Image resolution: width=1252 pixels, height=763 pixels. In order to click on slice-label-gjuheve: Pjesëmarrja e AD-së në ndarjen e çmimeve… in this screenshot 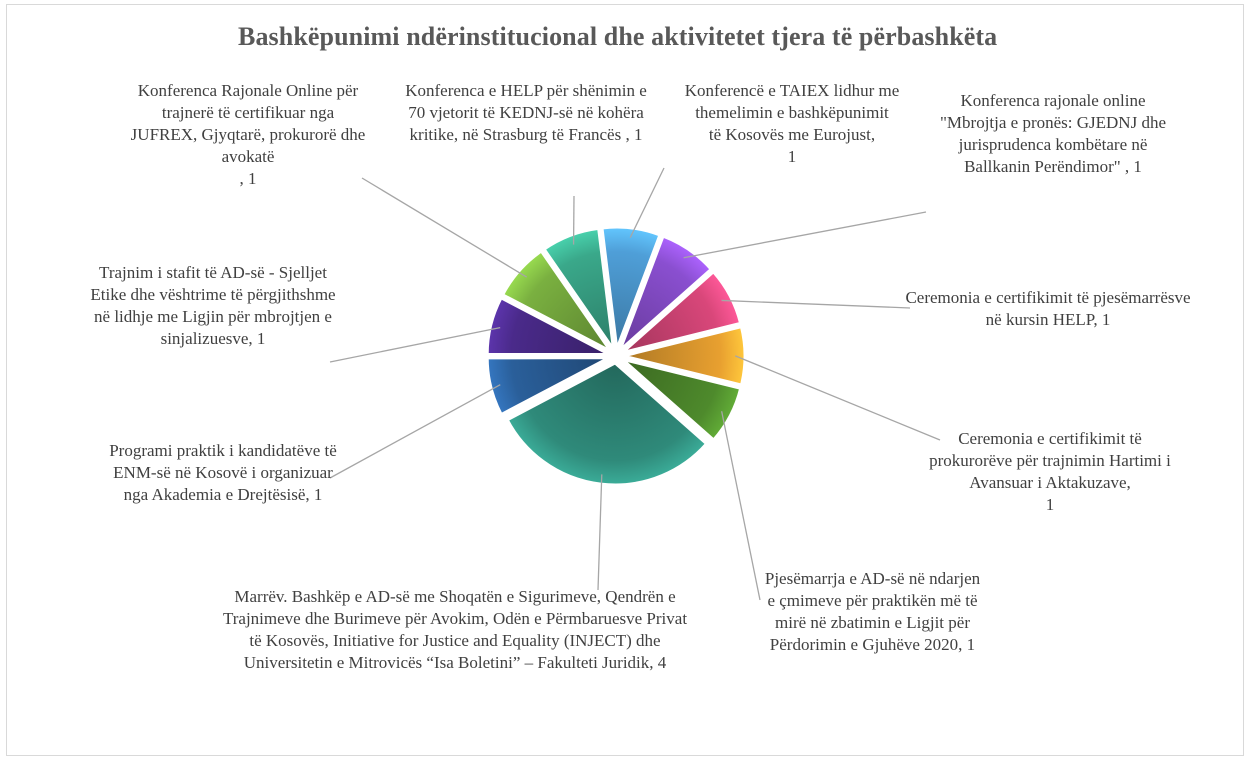, I will do `click(872, 611)`.